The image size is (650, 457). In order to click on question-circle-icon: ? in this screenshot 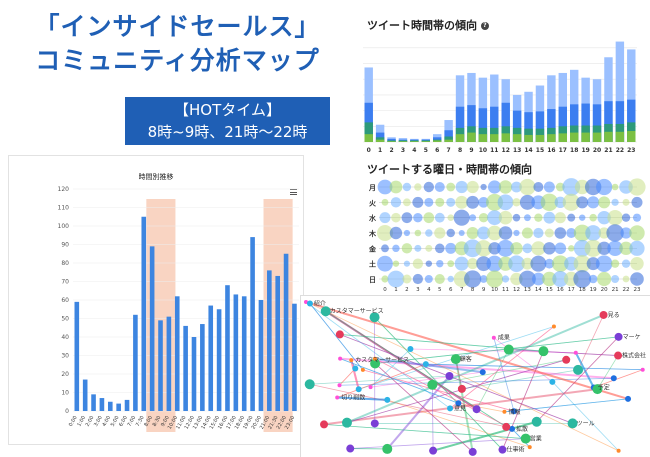, I will do `click(484, 26)`.